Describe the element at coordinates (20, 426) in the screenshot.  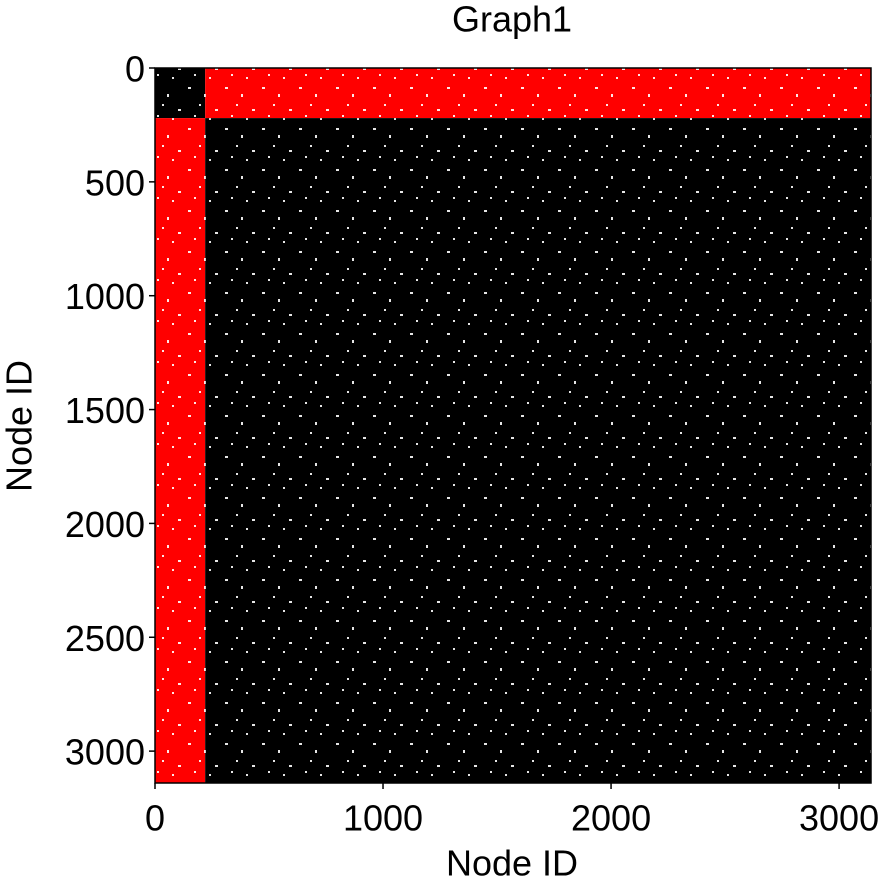
I see `y-axis-label: Node ID` at that location.